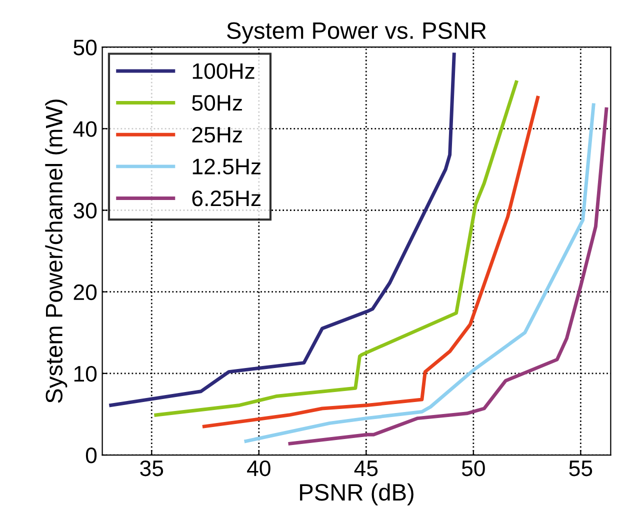 This screenshot has height=523, width=620. I want to click on x-axis-title: PSNR (dB), so click(357, 494).